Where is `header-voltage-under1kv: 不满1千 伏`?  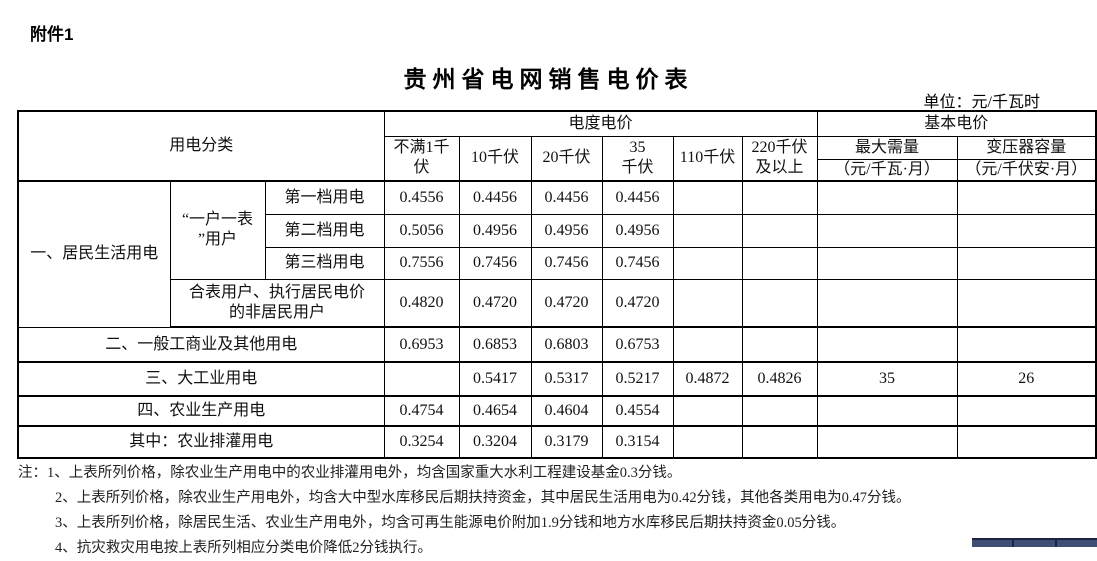
header-voltage-under1kv: 不满1千 伏 is located at coordinates (421, 158).